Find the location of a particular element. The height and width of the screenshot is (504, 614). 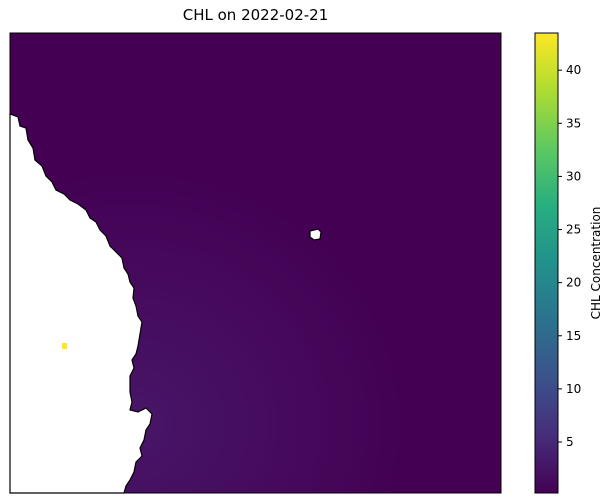

colorbar-tick-label: 40 is located at coordinates (573, 70).